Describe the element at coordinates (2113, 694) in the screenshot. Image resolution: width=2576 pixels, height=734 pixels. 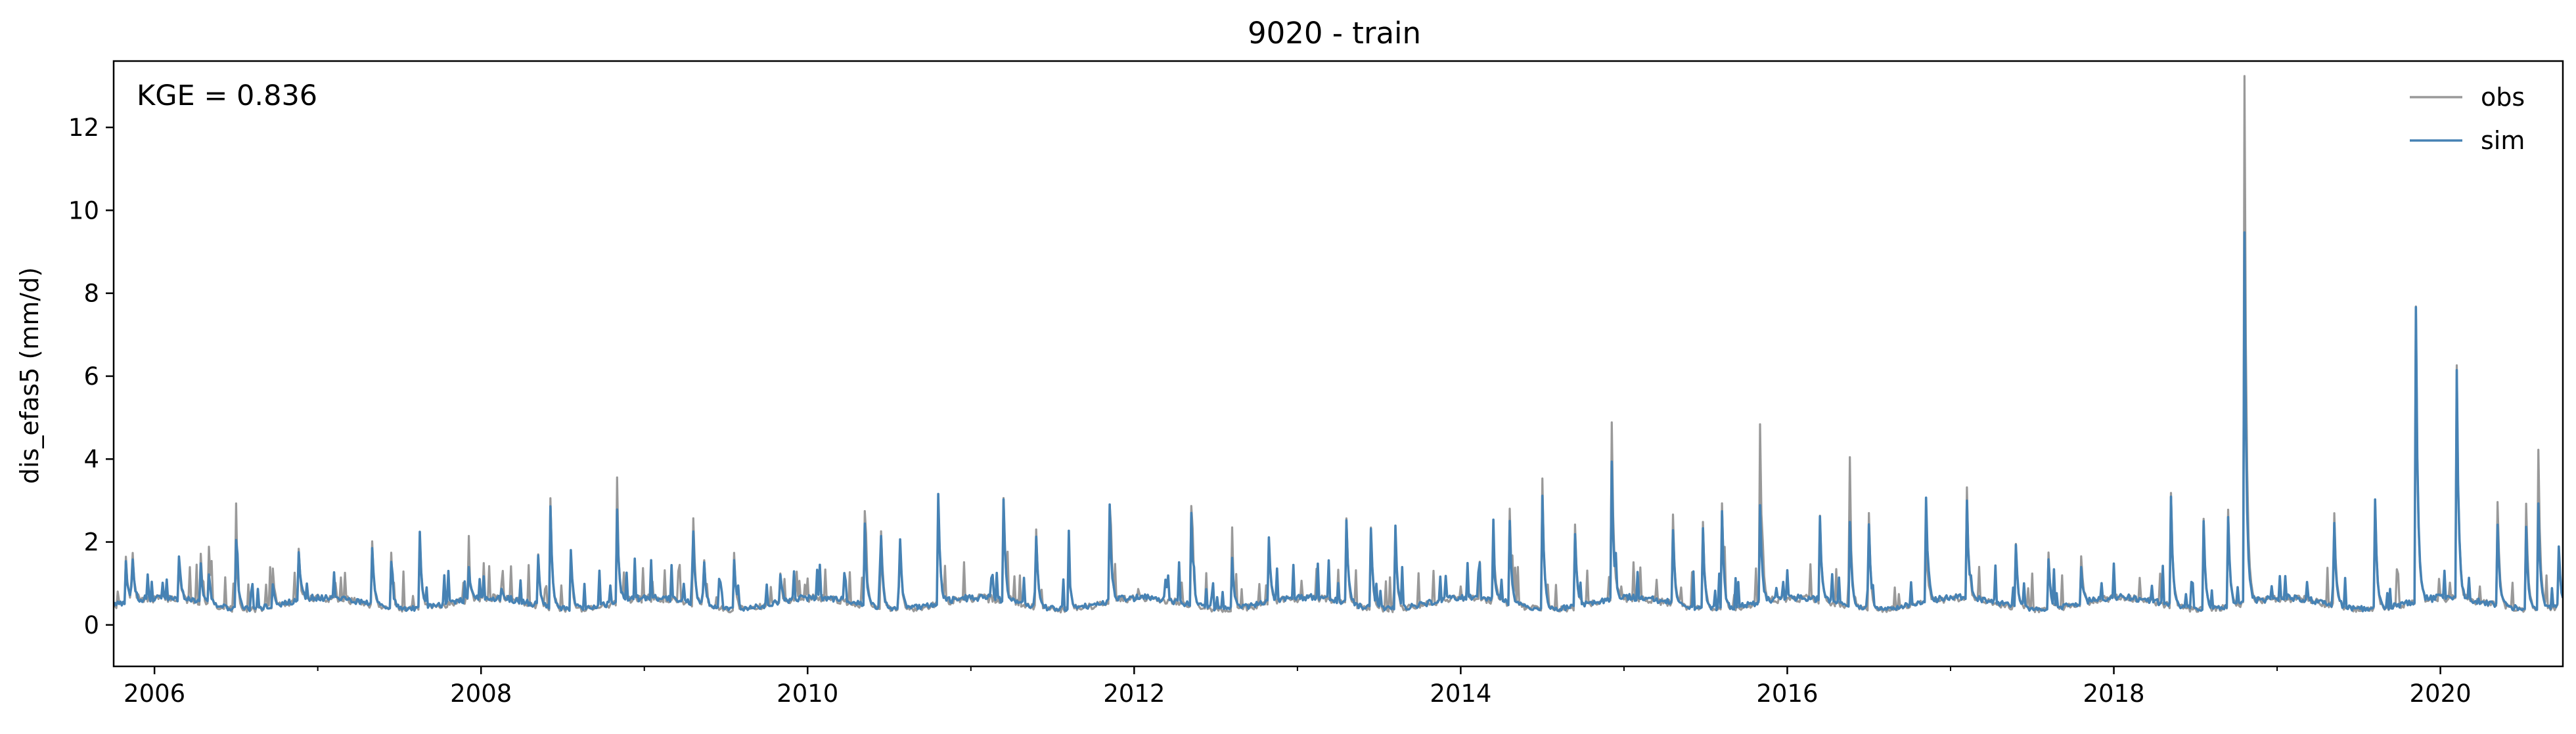
I see `x-tick-label: 2018` at that location.